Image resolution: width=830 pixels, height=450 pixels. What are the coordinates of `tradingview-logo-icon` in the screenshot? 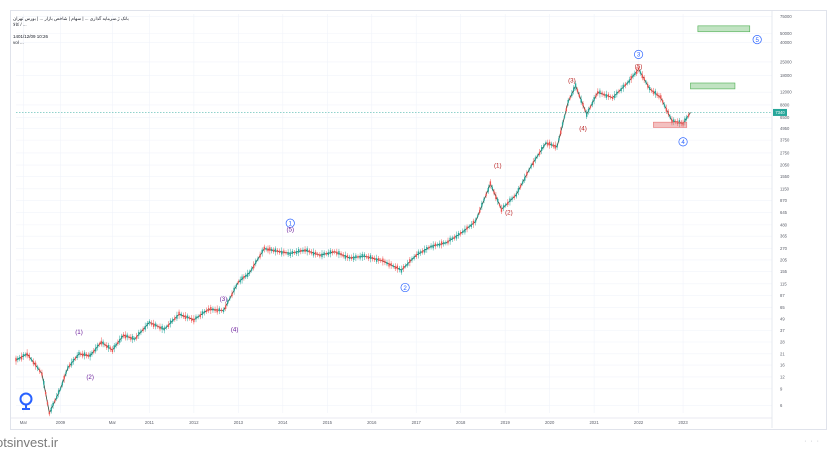 It's located at (26, 402).